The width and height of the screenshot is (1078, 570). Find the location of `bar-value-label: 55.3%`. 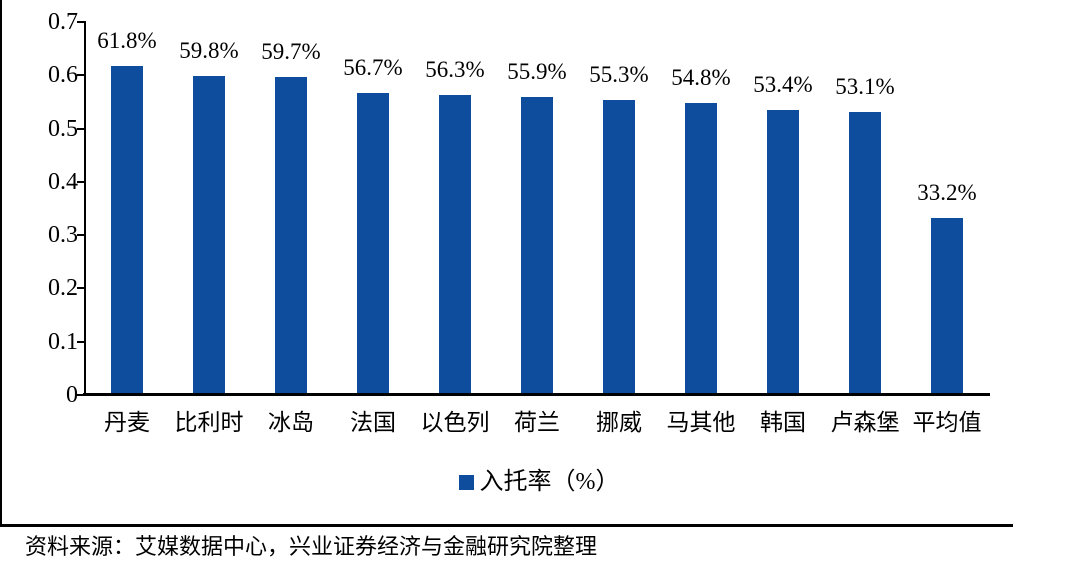

bar-value-label: 55.3% is located at coordinates (619, 74).